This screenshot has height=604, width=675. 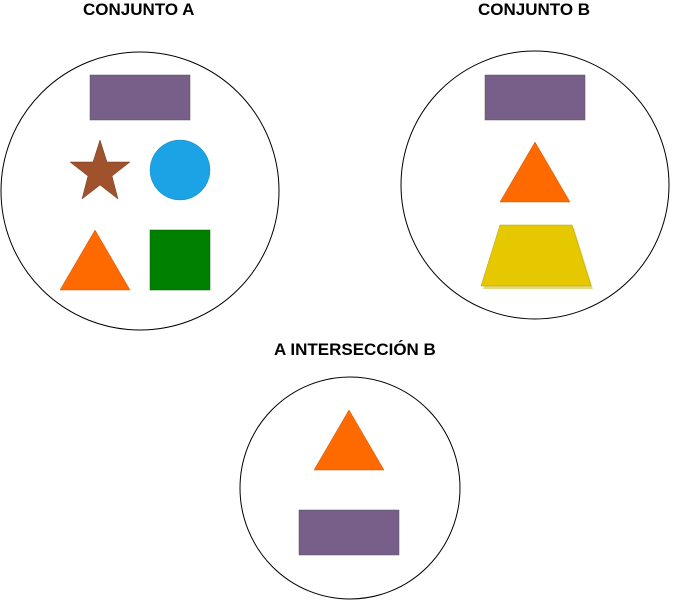 I want to click on set-a-rectangle, so click(x=140, y=97).